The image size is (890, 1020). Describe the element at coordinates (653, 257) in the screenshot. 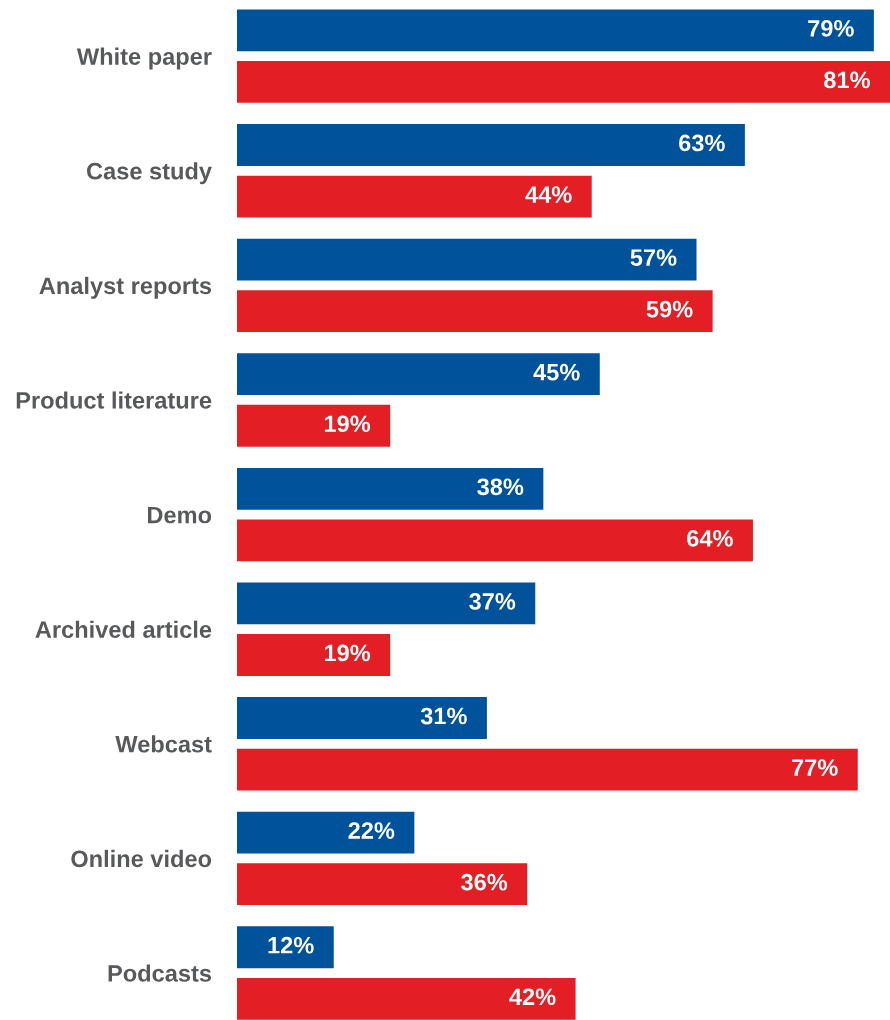

I see `data-label: 57%` at that location.